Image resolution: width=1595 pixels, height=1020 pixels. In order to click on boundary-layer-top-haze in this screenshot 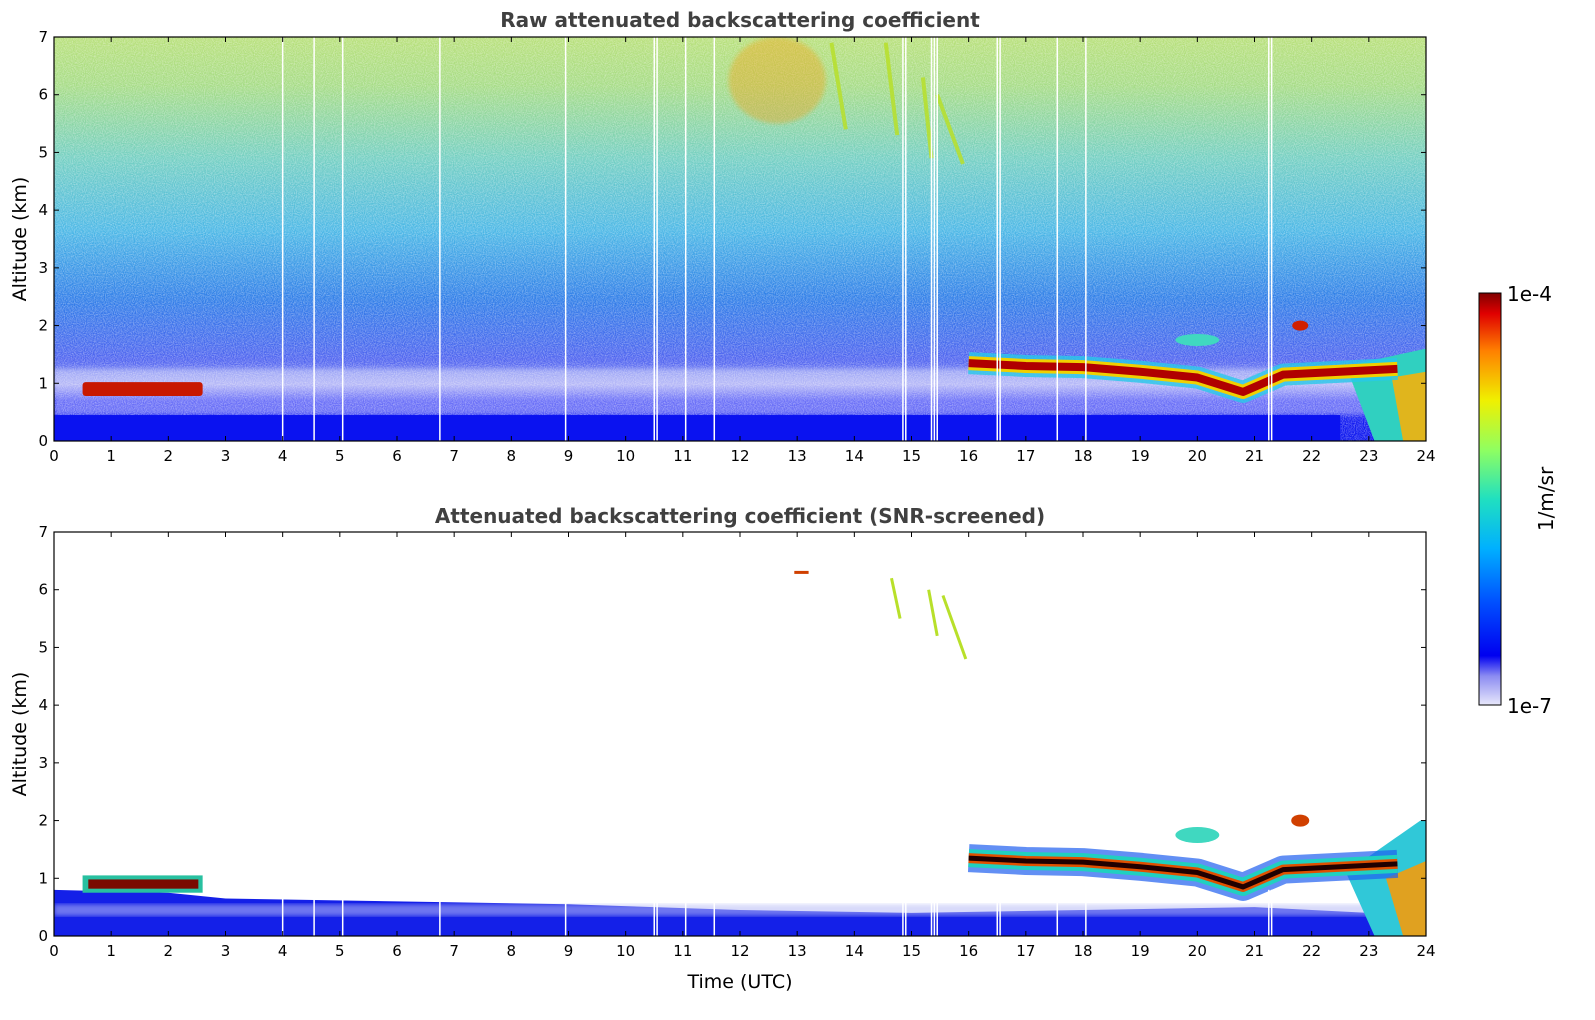, I will do `click(740, 910)`.